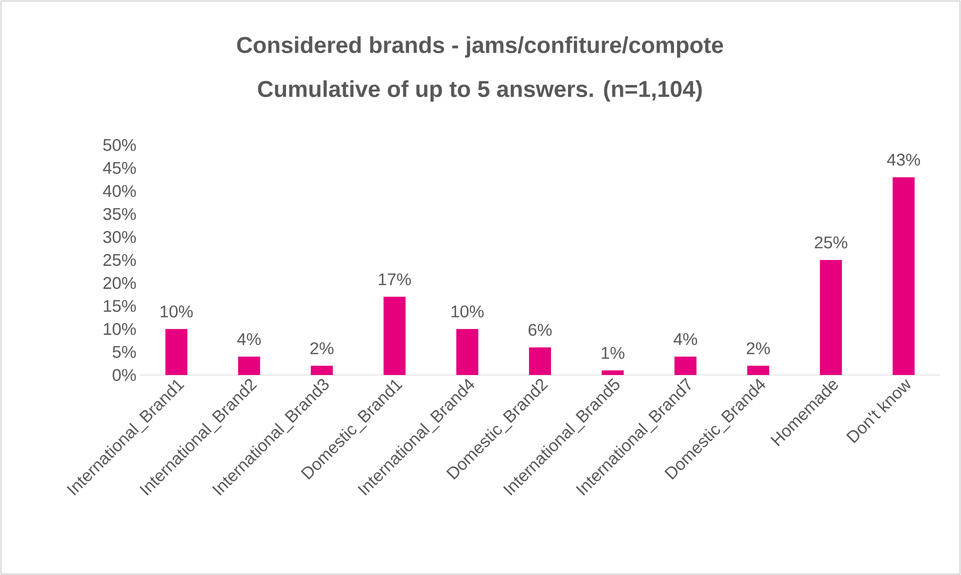 This screenshot has height=575, width=961. Describe the element at coordinates (120, 328) in the screenshot. I see `y-tick-label: 10%` at that location.